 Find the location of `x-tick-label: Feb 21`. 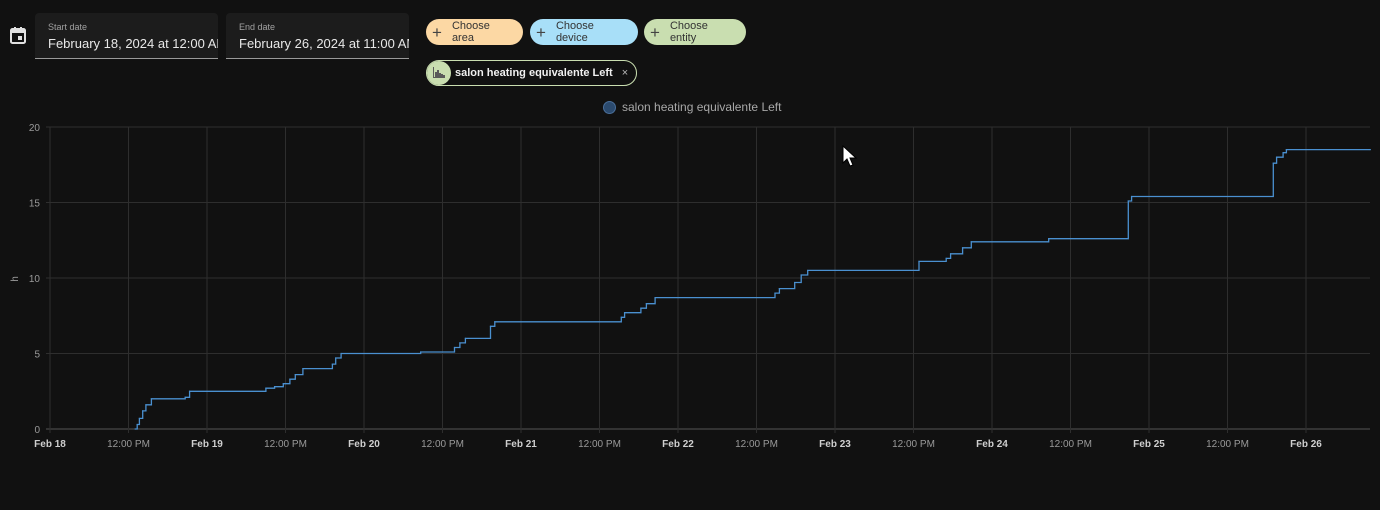

x-tick-label: Feb 21 is located at coordinates (521, 444).